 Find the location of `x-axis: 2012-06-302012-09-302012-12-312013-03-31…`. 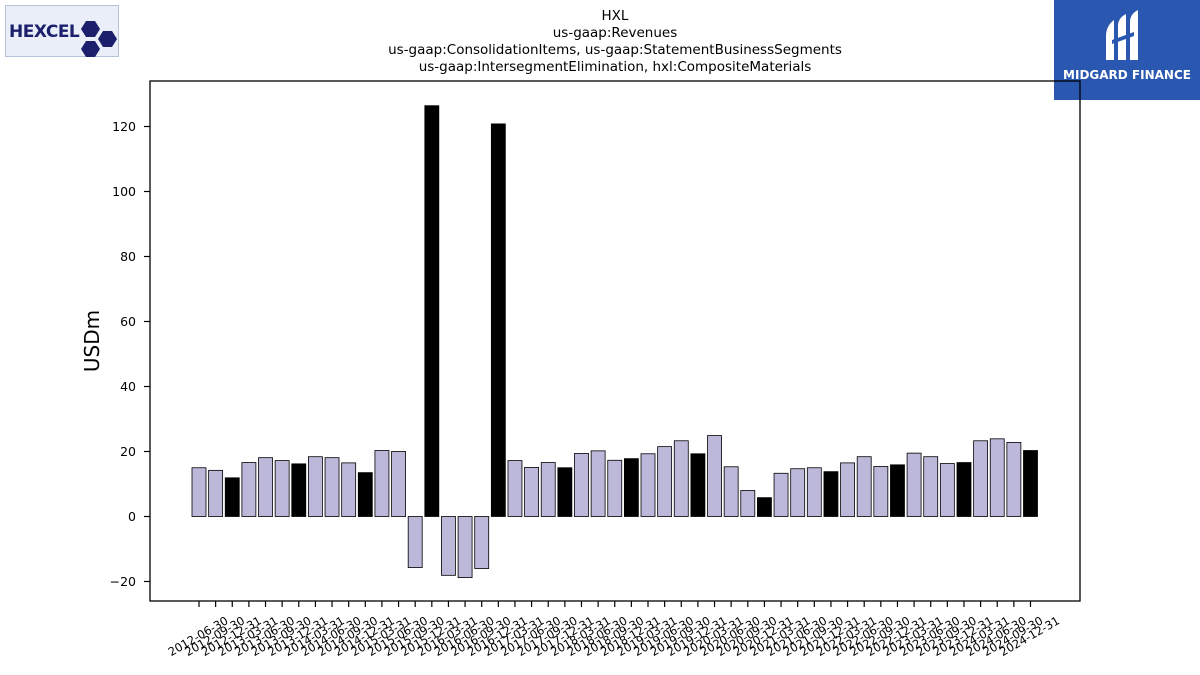

x-axis: 2012-06-302012-09-302012-12-312013-03-31… is located at coordinates (614, 630).